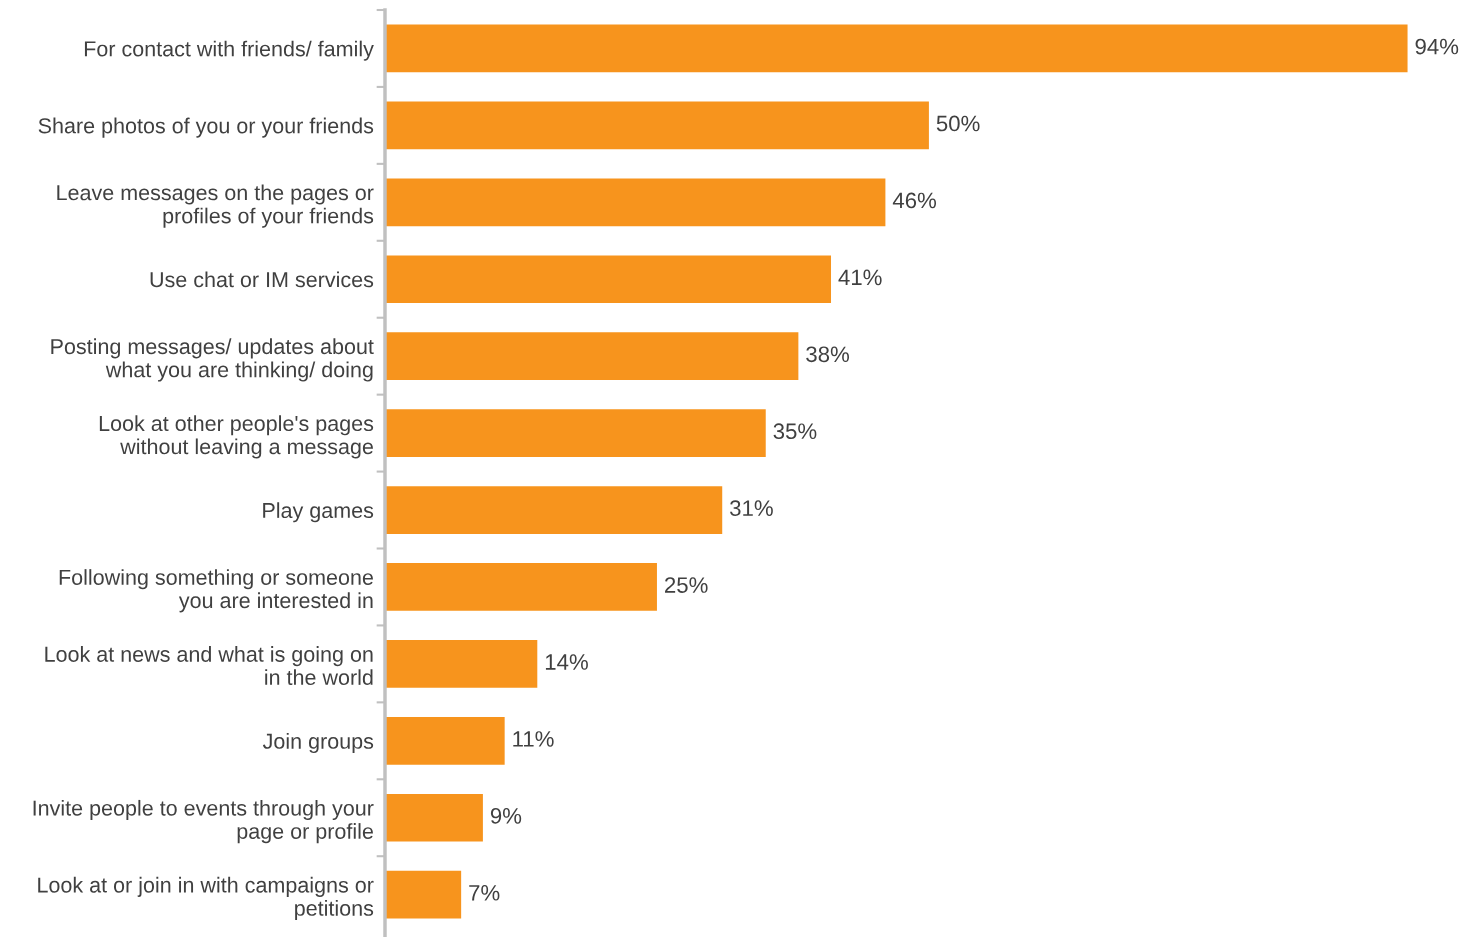  What do you see at coordinates (484, 893) in the screenshot?
I see `data-label: 7%` at bounding box center [484, 893].